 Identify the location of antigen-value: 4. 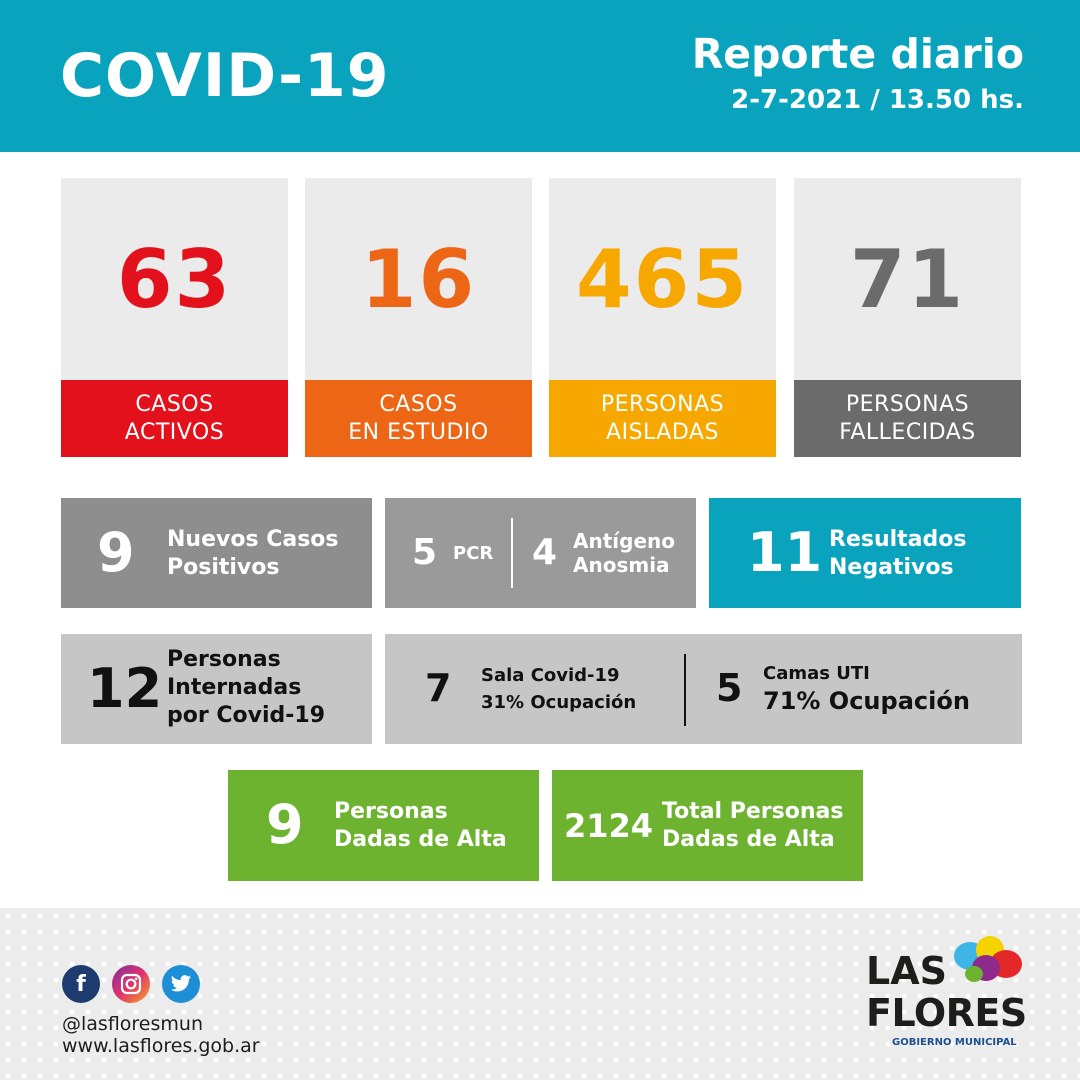
(545, 552).